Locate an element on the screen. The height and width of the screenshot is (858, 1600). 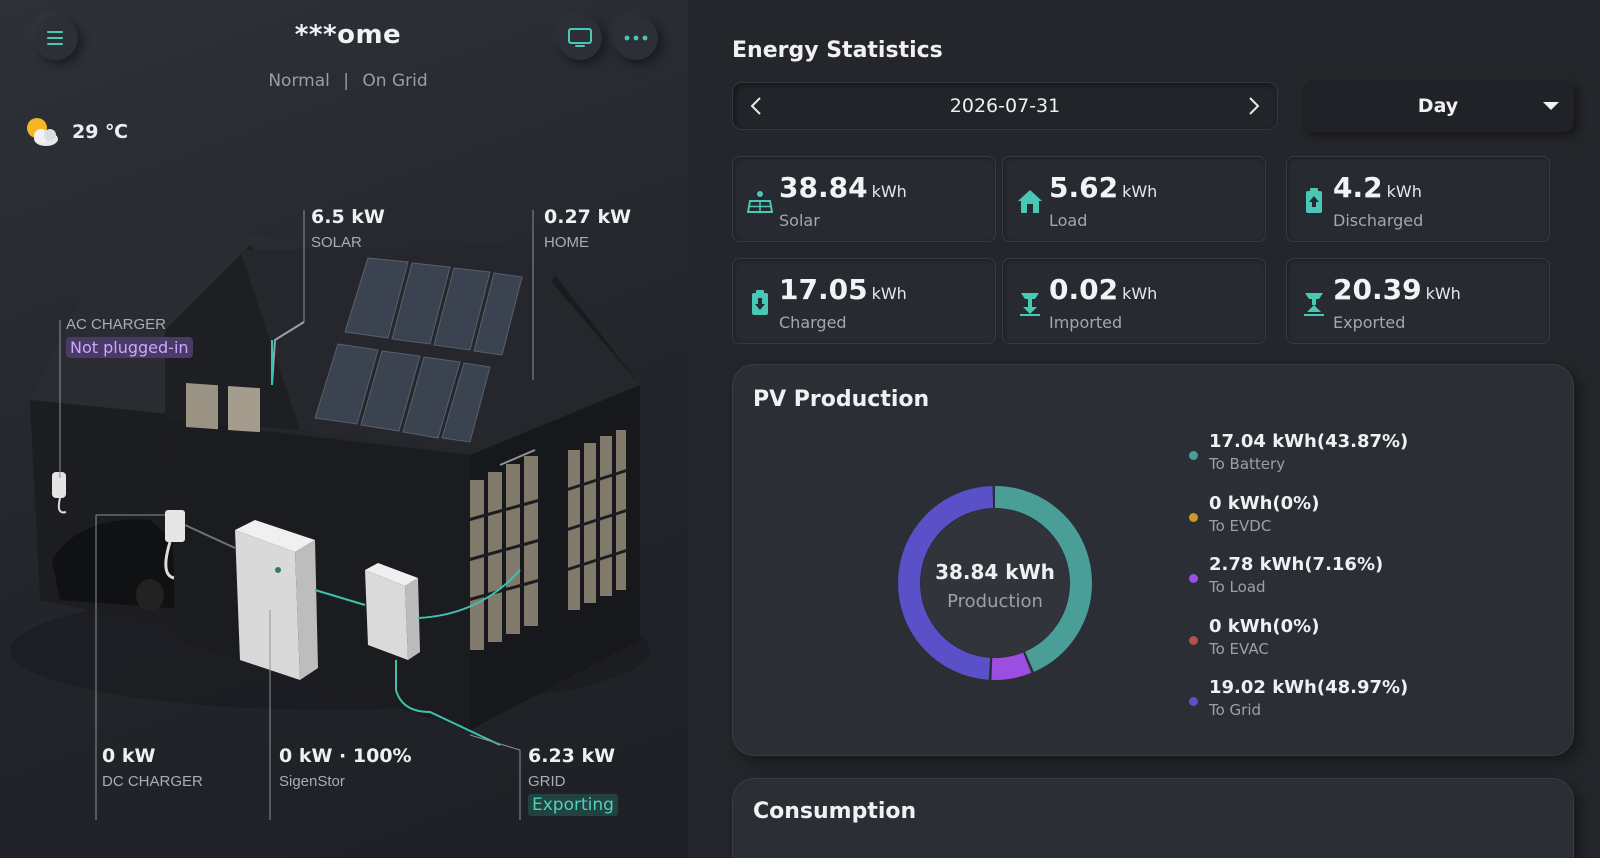
stat-card-discharged: 4.2 kWh Discharged is located at coordinates (1418, 199).